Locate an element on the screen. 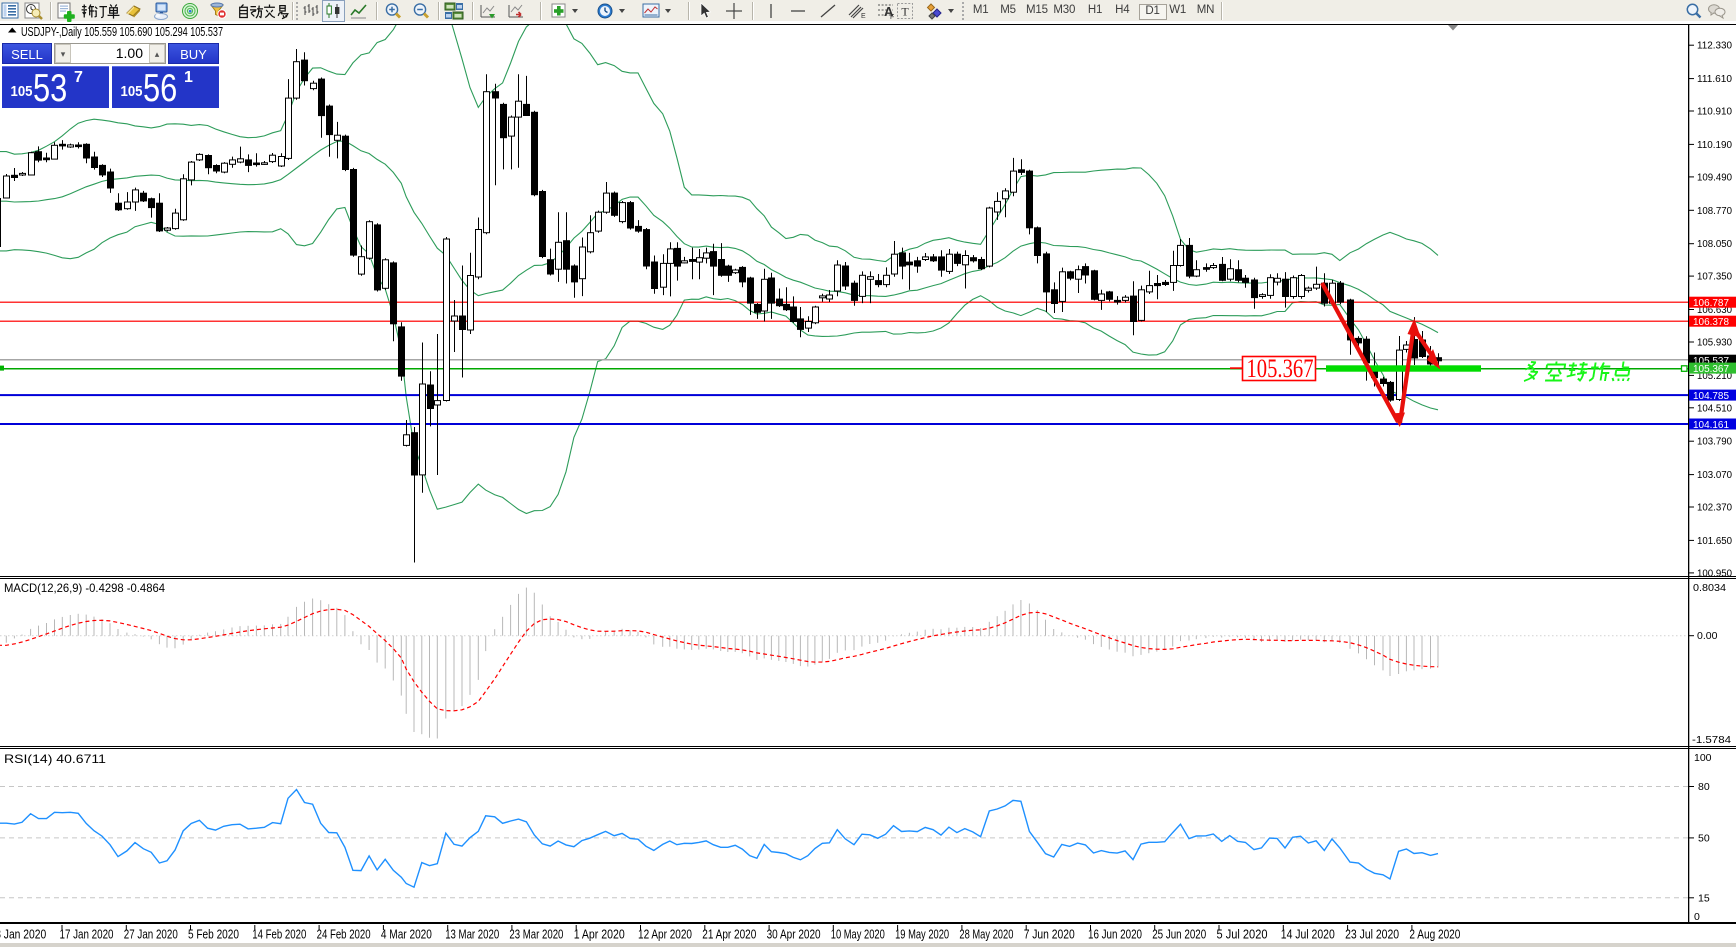 This screenshot has height=947, width=1736. svg-text: F is located at coordinates (892, 17).